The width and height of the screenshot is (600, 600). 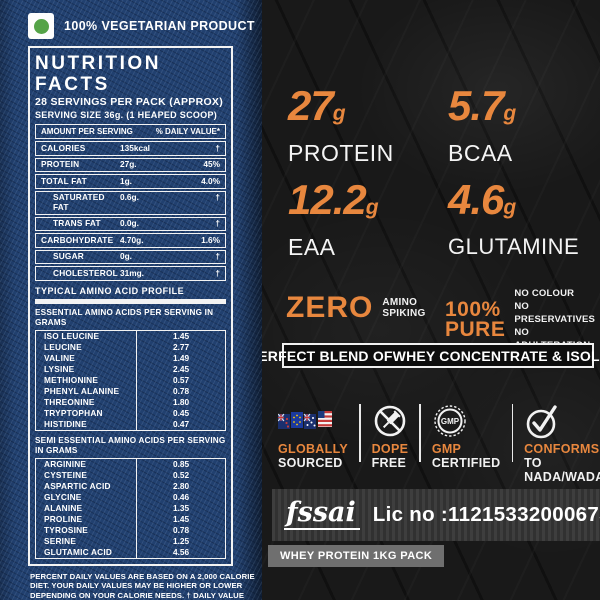 What do you see at coordinates (310, 463) in the screenshot?
I see `badge-label-white: SOURCED` at bounding box center [310, 463].